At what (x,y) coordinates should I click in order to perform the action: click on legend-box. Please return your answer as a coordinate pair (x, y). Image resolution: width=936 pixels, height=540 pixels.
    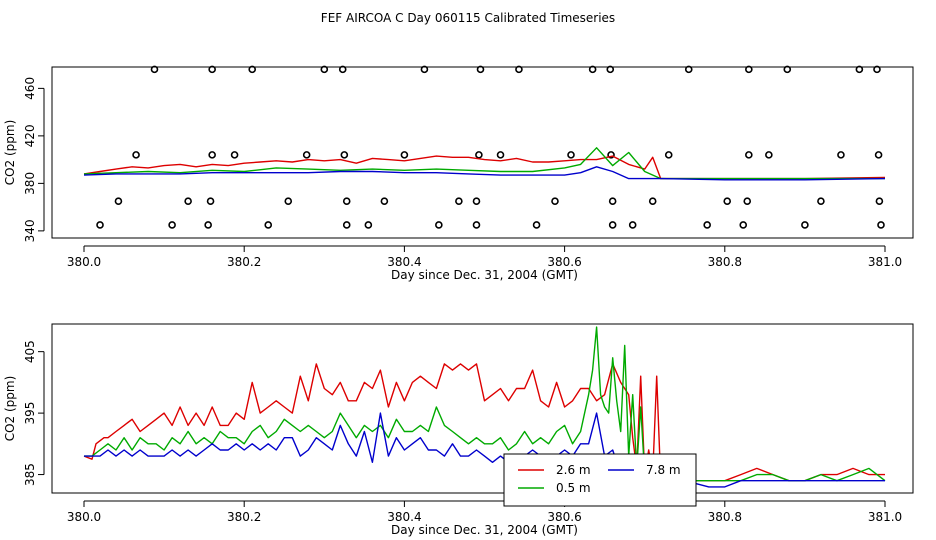
    Looking at the image, I should click on (600, 480).